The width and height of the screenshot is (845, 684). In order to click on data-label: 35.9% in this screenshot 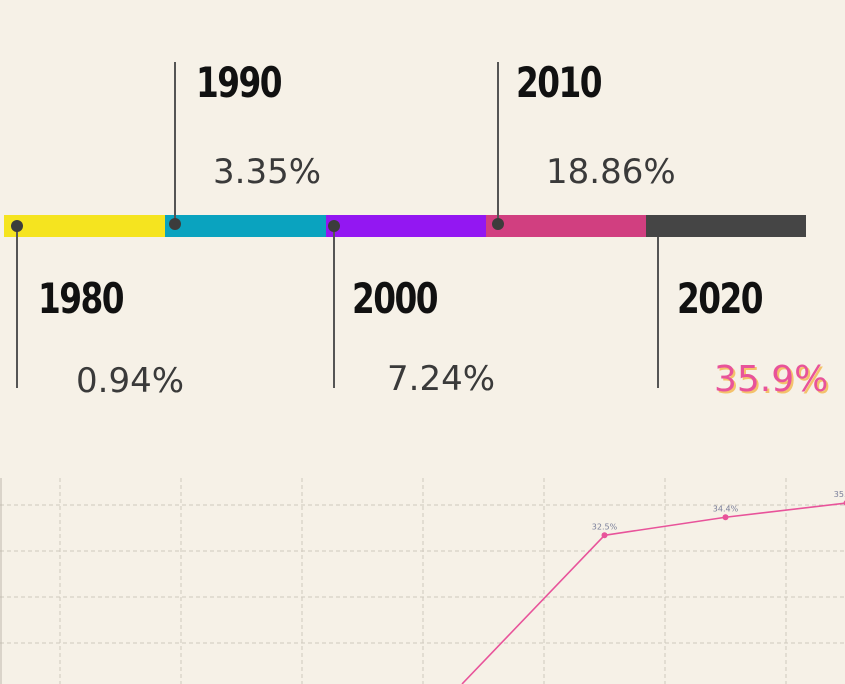, I will do `click(839, 494)`.